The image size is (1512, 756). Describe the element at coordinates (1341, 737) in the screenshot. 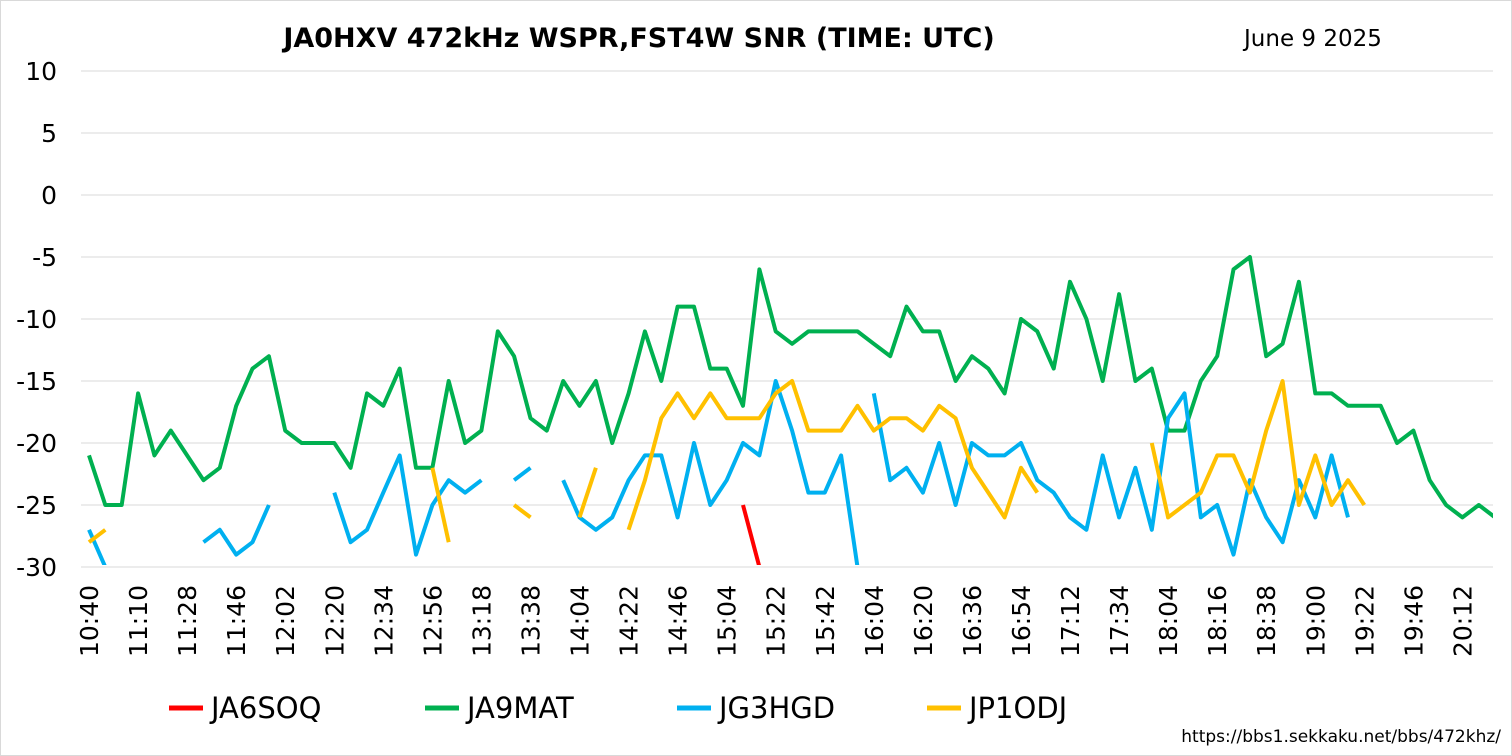

I see `source-url: https://bbs1.sekkaku.net/bbs/472khz/` at that location.